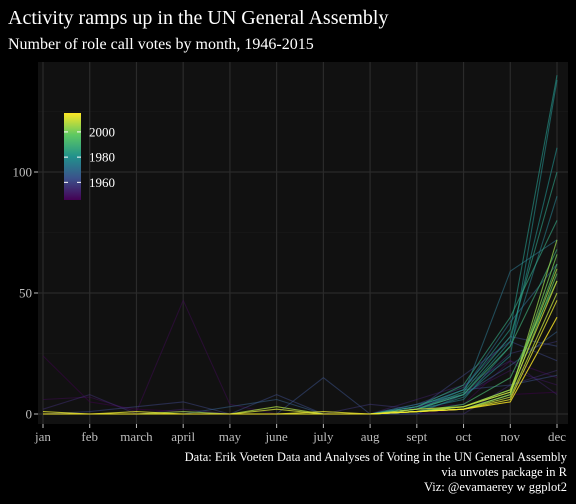 Image resolution: width=576 pixels, height=504 pixels. What do you see at coordinates (25, 293) in the screenshot?
I see `y-tick-label: 50` at bounding box center [25, 293].